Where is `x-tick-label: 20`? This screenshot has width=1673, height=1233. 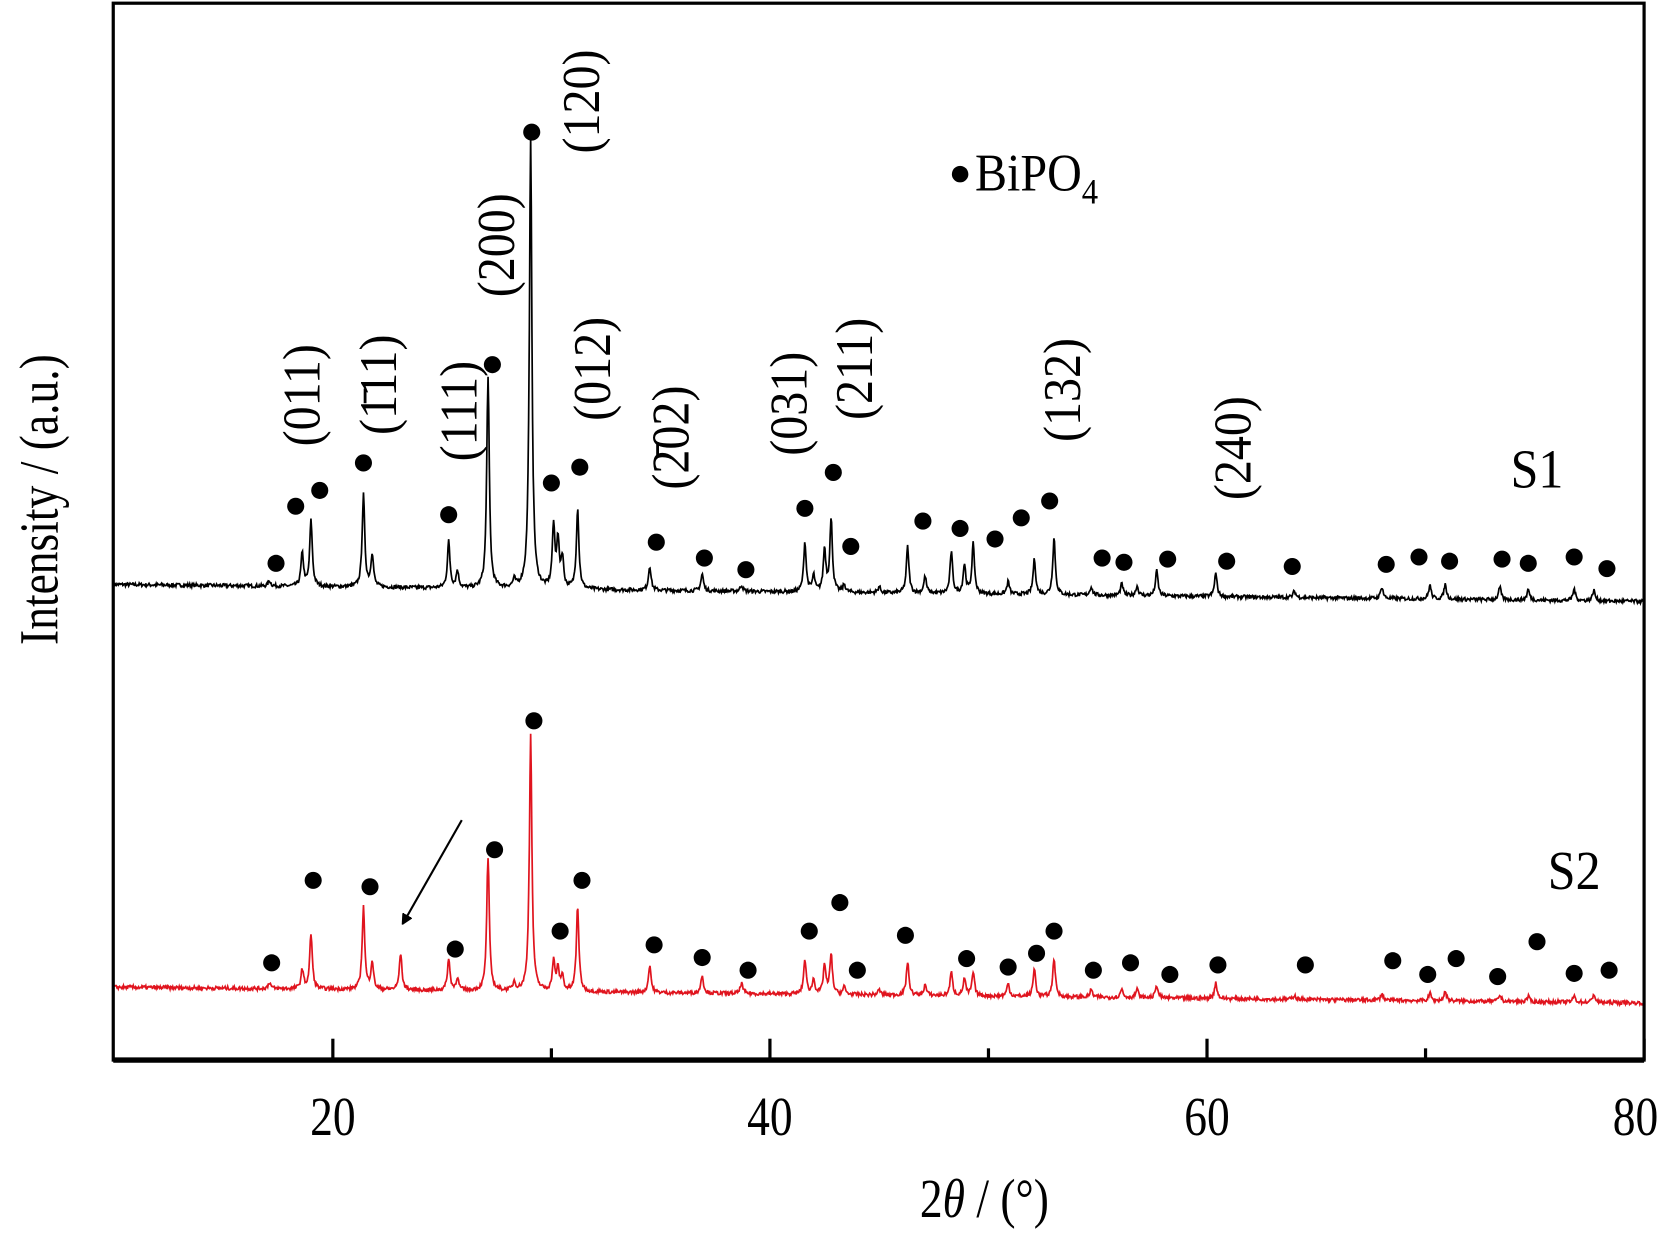 x-tick-label: 20 is located at coordinates (333, 1116).